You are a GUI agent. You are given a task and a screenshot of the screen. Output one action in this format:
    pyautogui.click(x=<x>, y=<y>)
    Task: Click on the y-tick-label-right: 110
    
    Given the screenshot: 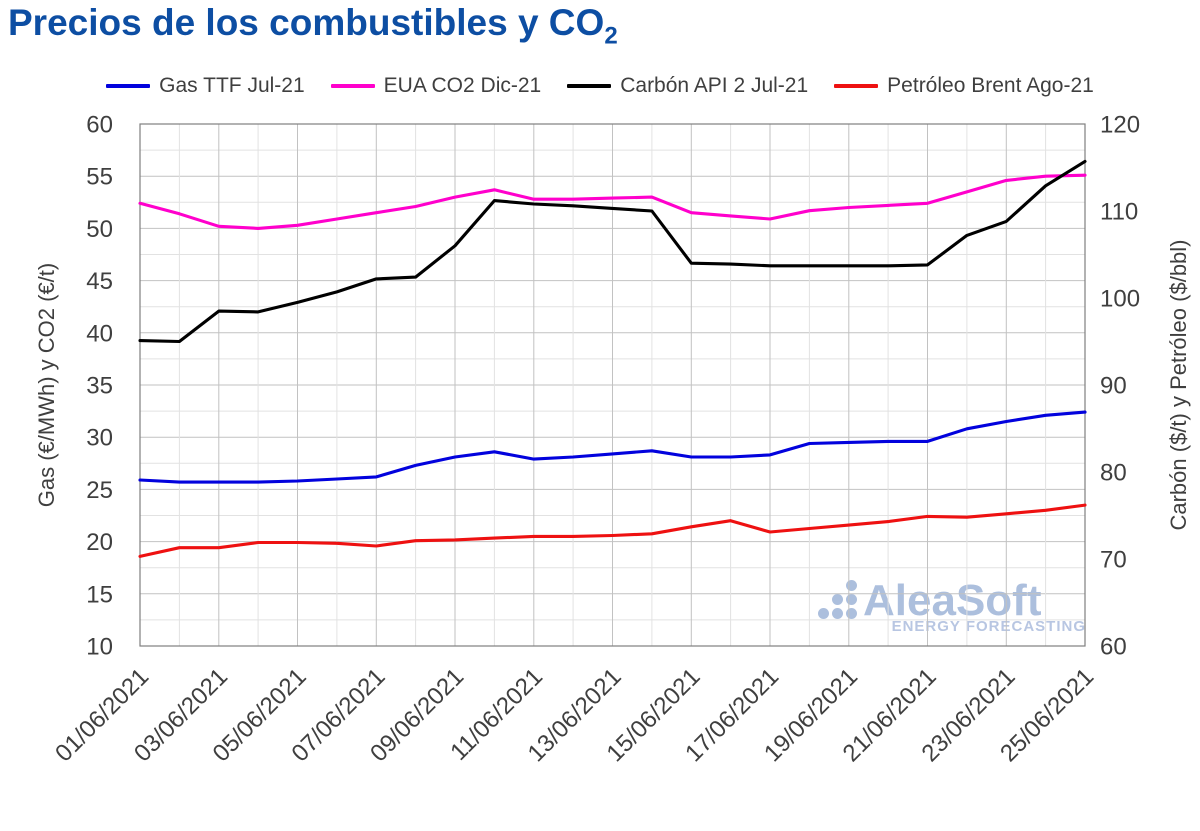 What is the action you would take?
    pyautogui.click(x=1119, y=212)
    